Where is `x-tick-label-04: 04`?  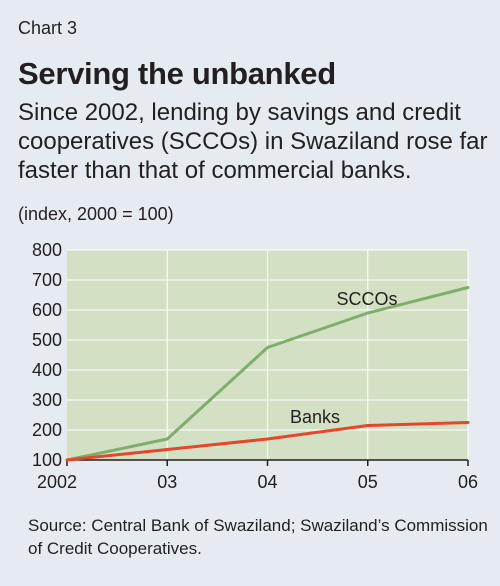 x-tick-label-04: 04 is located at coordinates (267, 482).